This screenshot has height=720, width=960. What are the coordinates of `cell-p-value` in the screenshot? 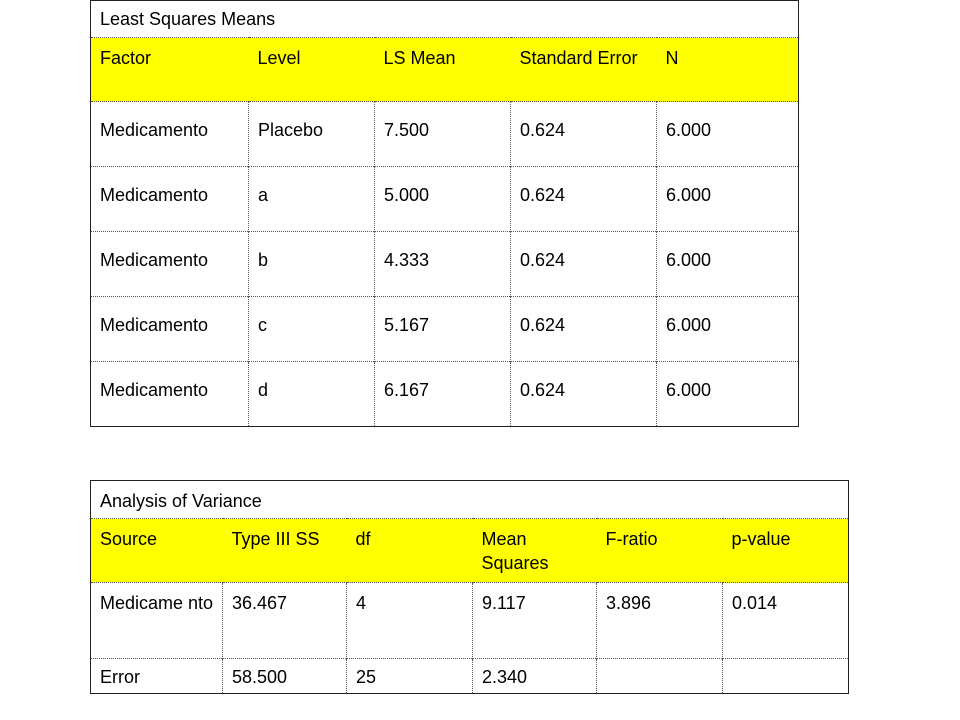 It's located at (785, 676).